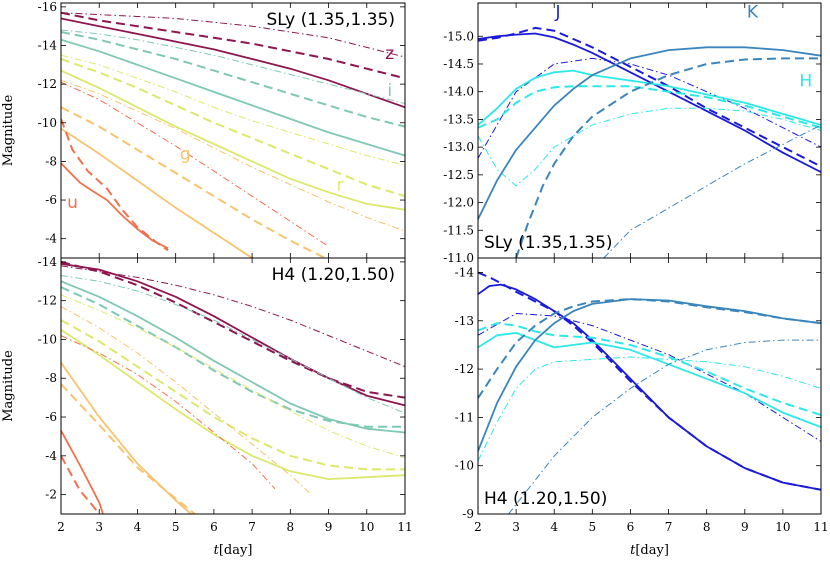 This screenshot has width=830, height=563. What do you see at coordinates (593, 527) in the screenshot?
I see `x-tick-label: 5` at bounding box center [593, 527].